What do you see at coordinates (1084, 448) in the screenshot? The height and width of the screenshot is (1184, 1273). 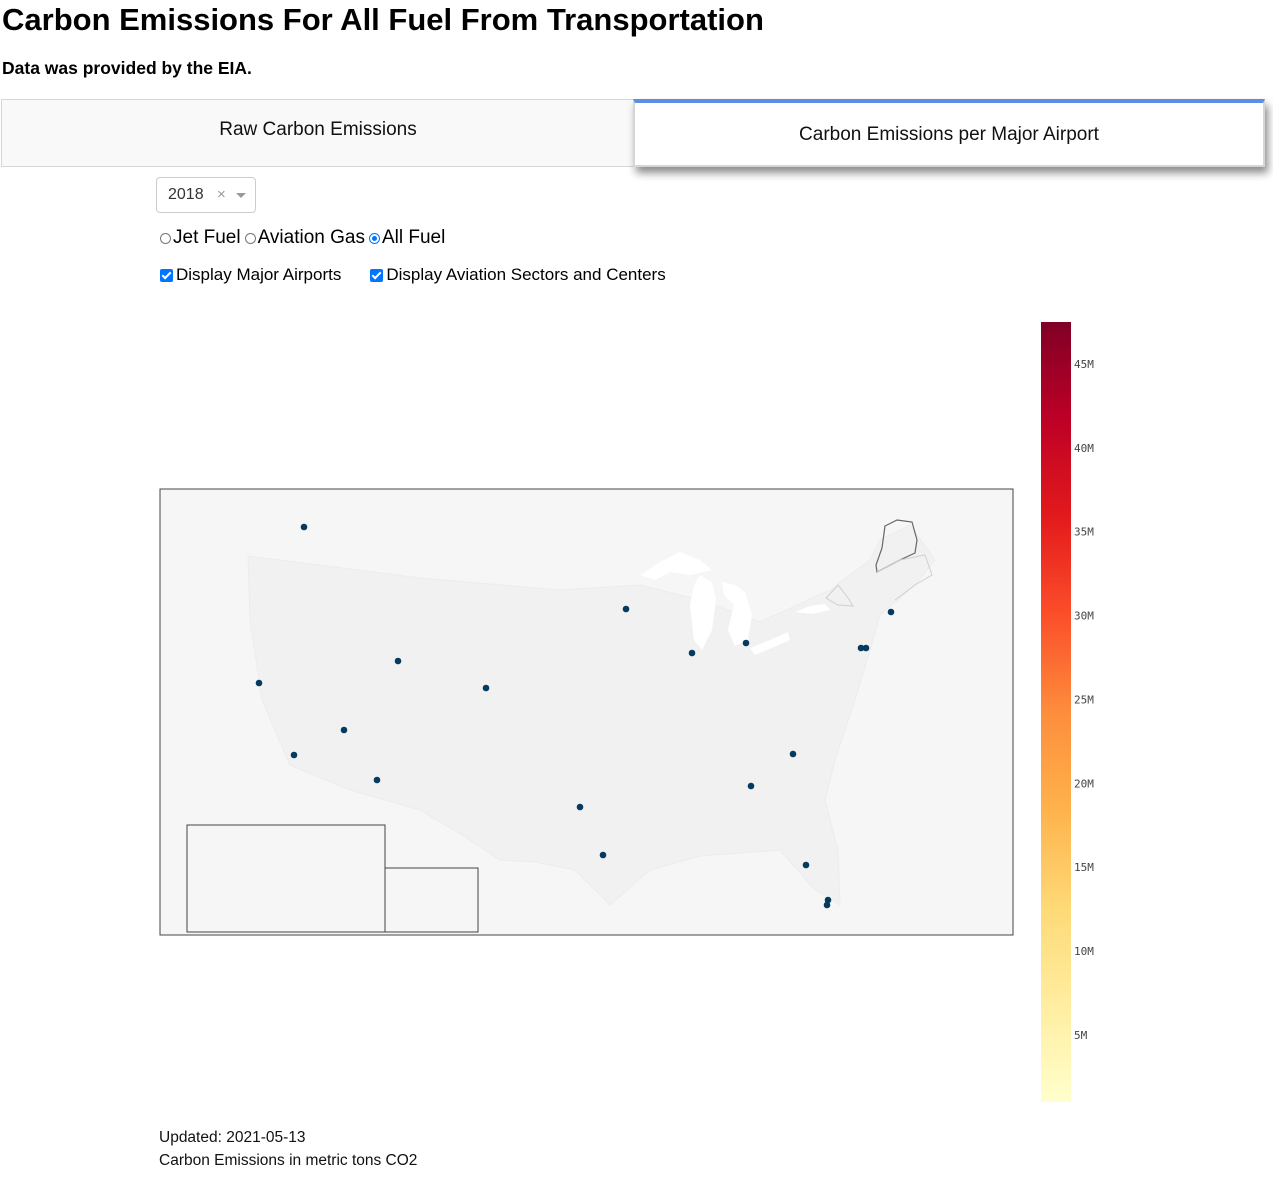 I see `colorbar-tick-label: 40M` at bounding box center [1084, 448].